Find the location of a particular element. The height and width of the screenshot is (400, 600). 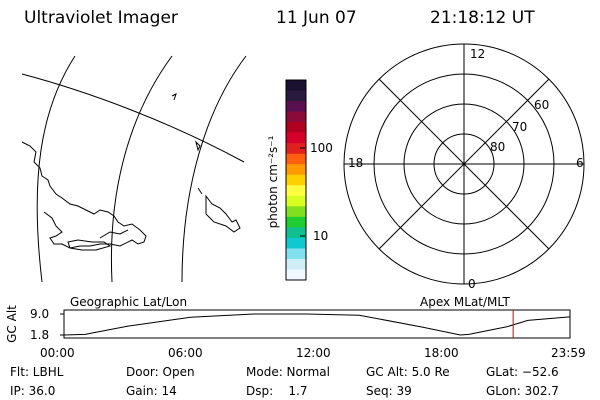

info-door: Door: Open is located at coordinates (160, 372).